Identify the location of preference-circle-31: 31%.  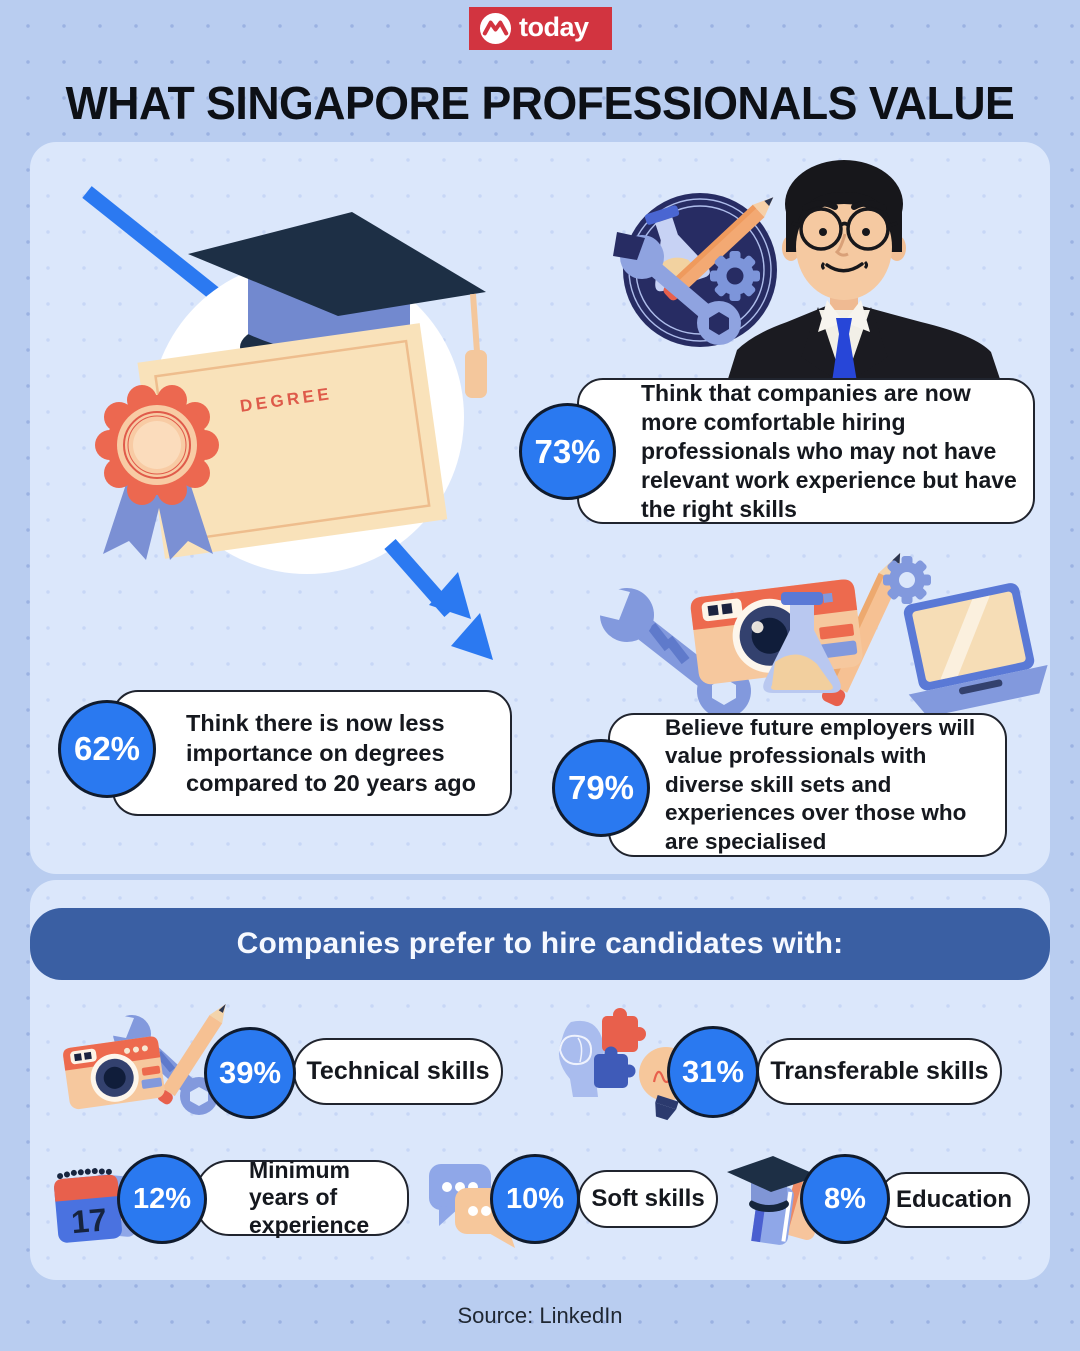
(713, 1072).